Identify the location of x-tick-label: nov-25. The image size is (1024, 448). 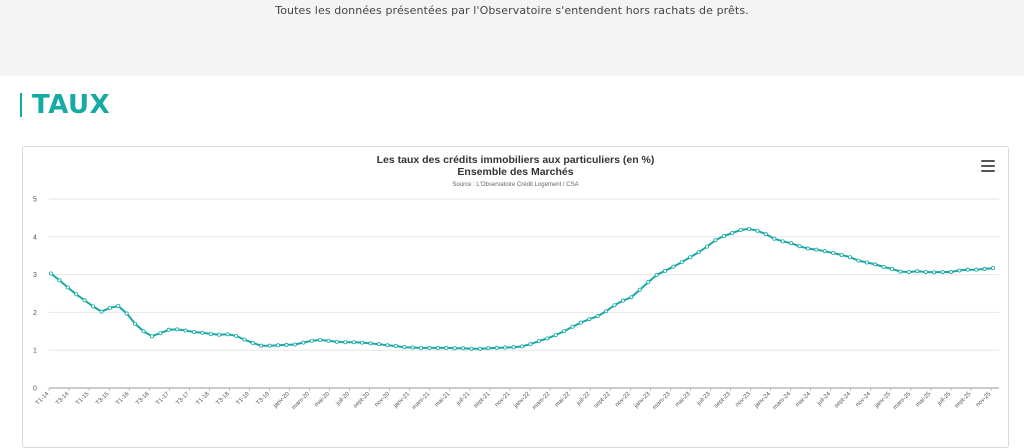
(984, 400).